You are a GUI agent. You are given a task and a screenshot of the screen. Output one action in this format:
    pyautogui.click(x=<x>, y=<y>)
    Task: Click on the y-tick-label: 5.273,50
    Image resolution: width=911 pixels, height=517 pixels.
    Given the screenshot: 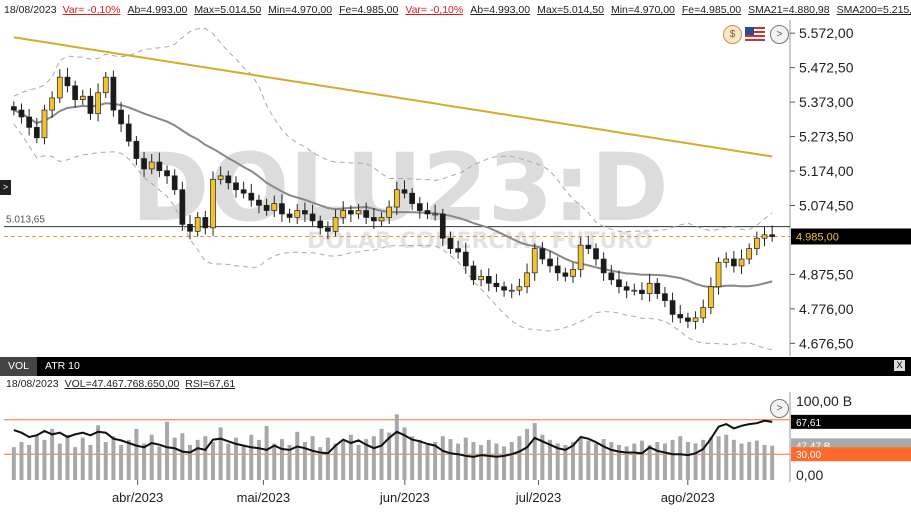 What is the action you would take?
    pyautogui.click(x=826, y=137)
    